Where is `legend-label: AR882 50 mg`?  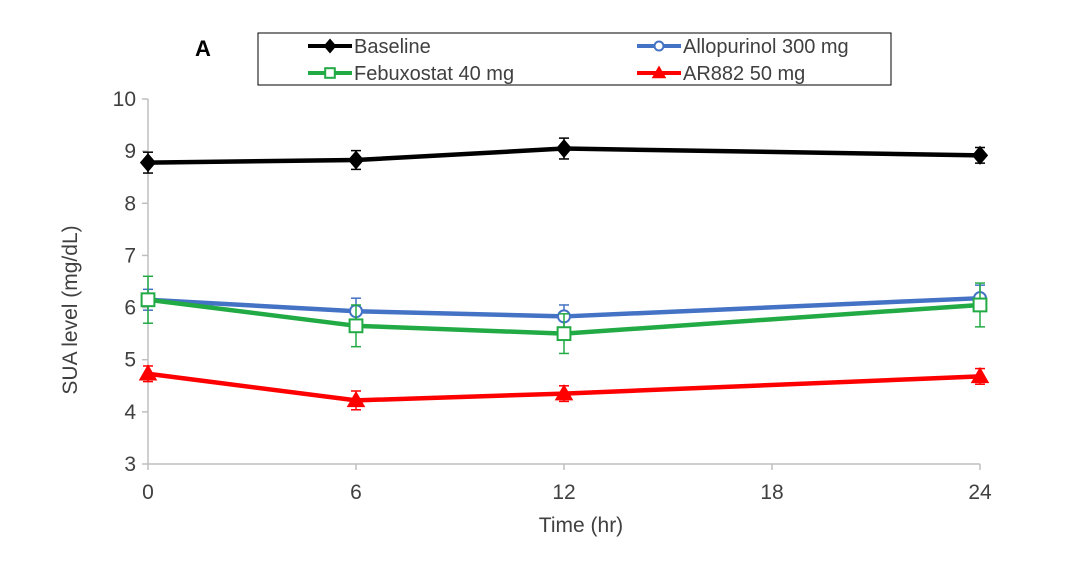 legend-label: AR882 50 mg is located at coordinates (744, 74).